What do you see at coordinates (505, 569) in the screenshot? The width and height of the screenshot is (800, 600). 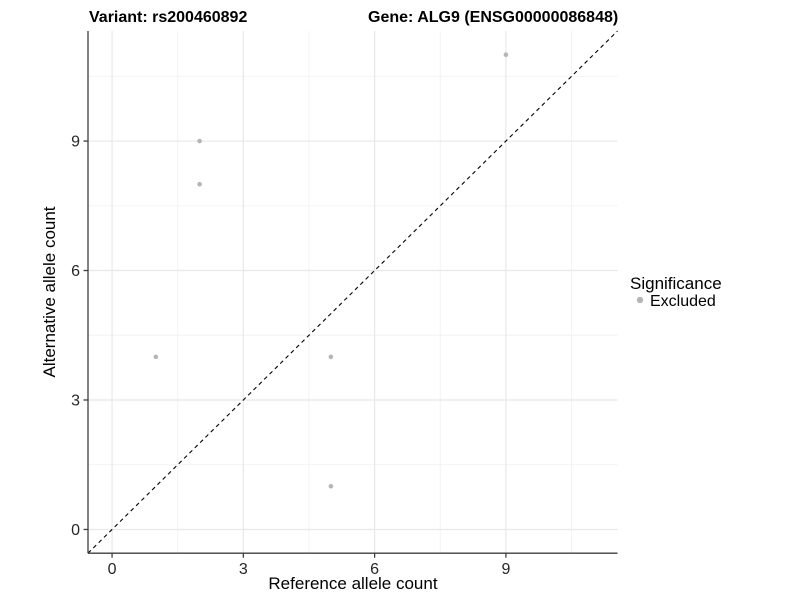 I see `x-tick-label: 9` at bounding box center [505, 569].